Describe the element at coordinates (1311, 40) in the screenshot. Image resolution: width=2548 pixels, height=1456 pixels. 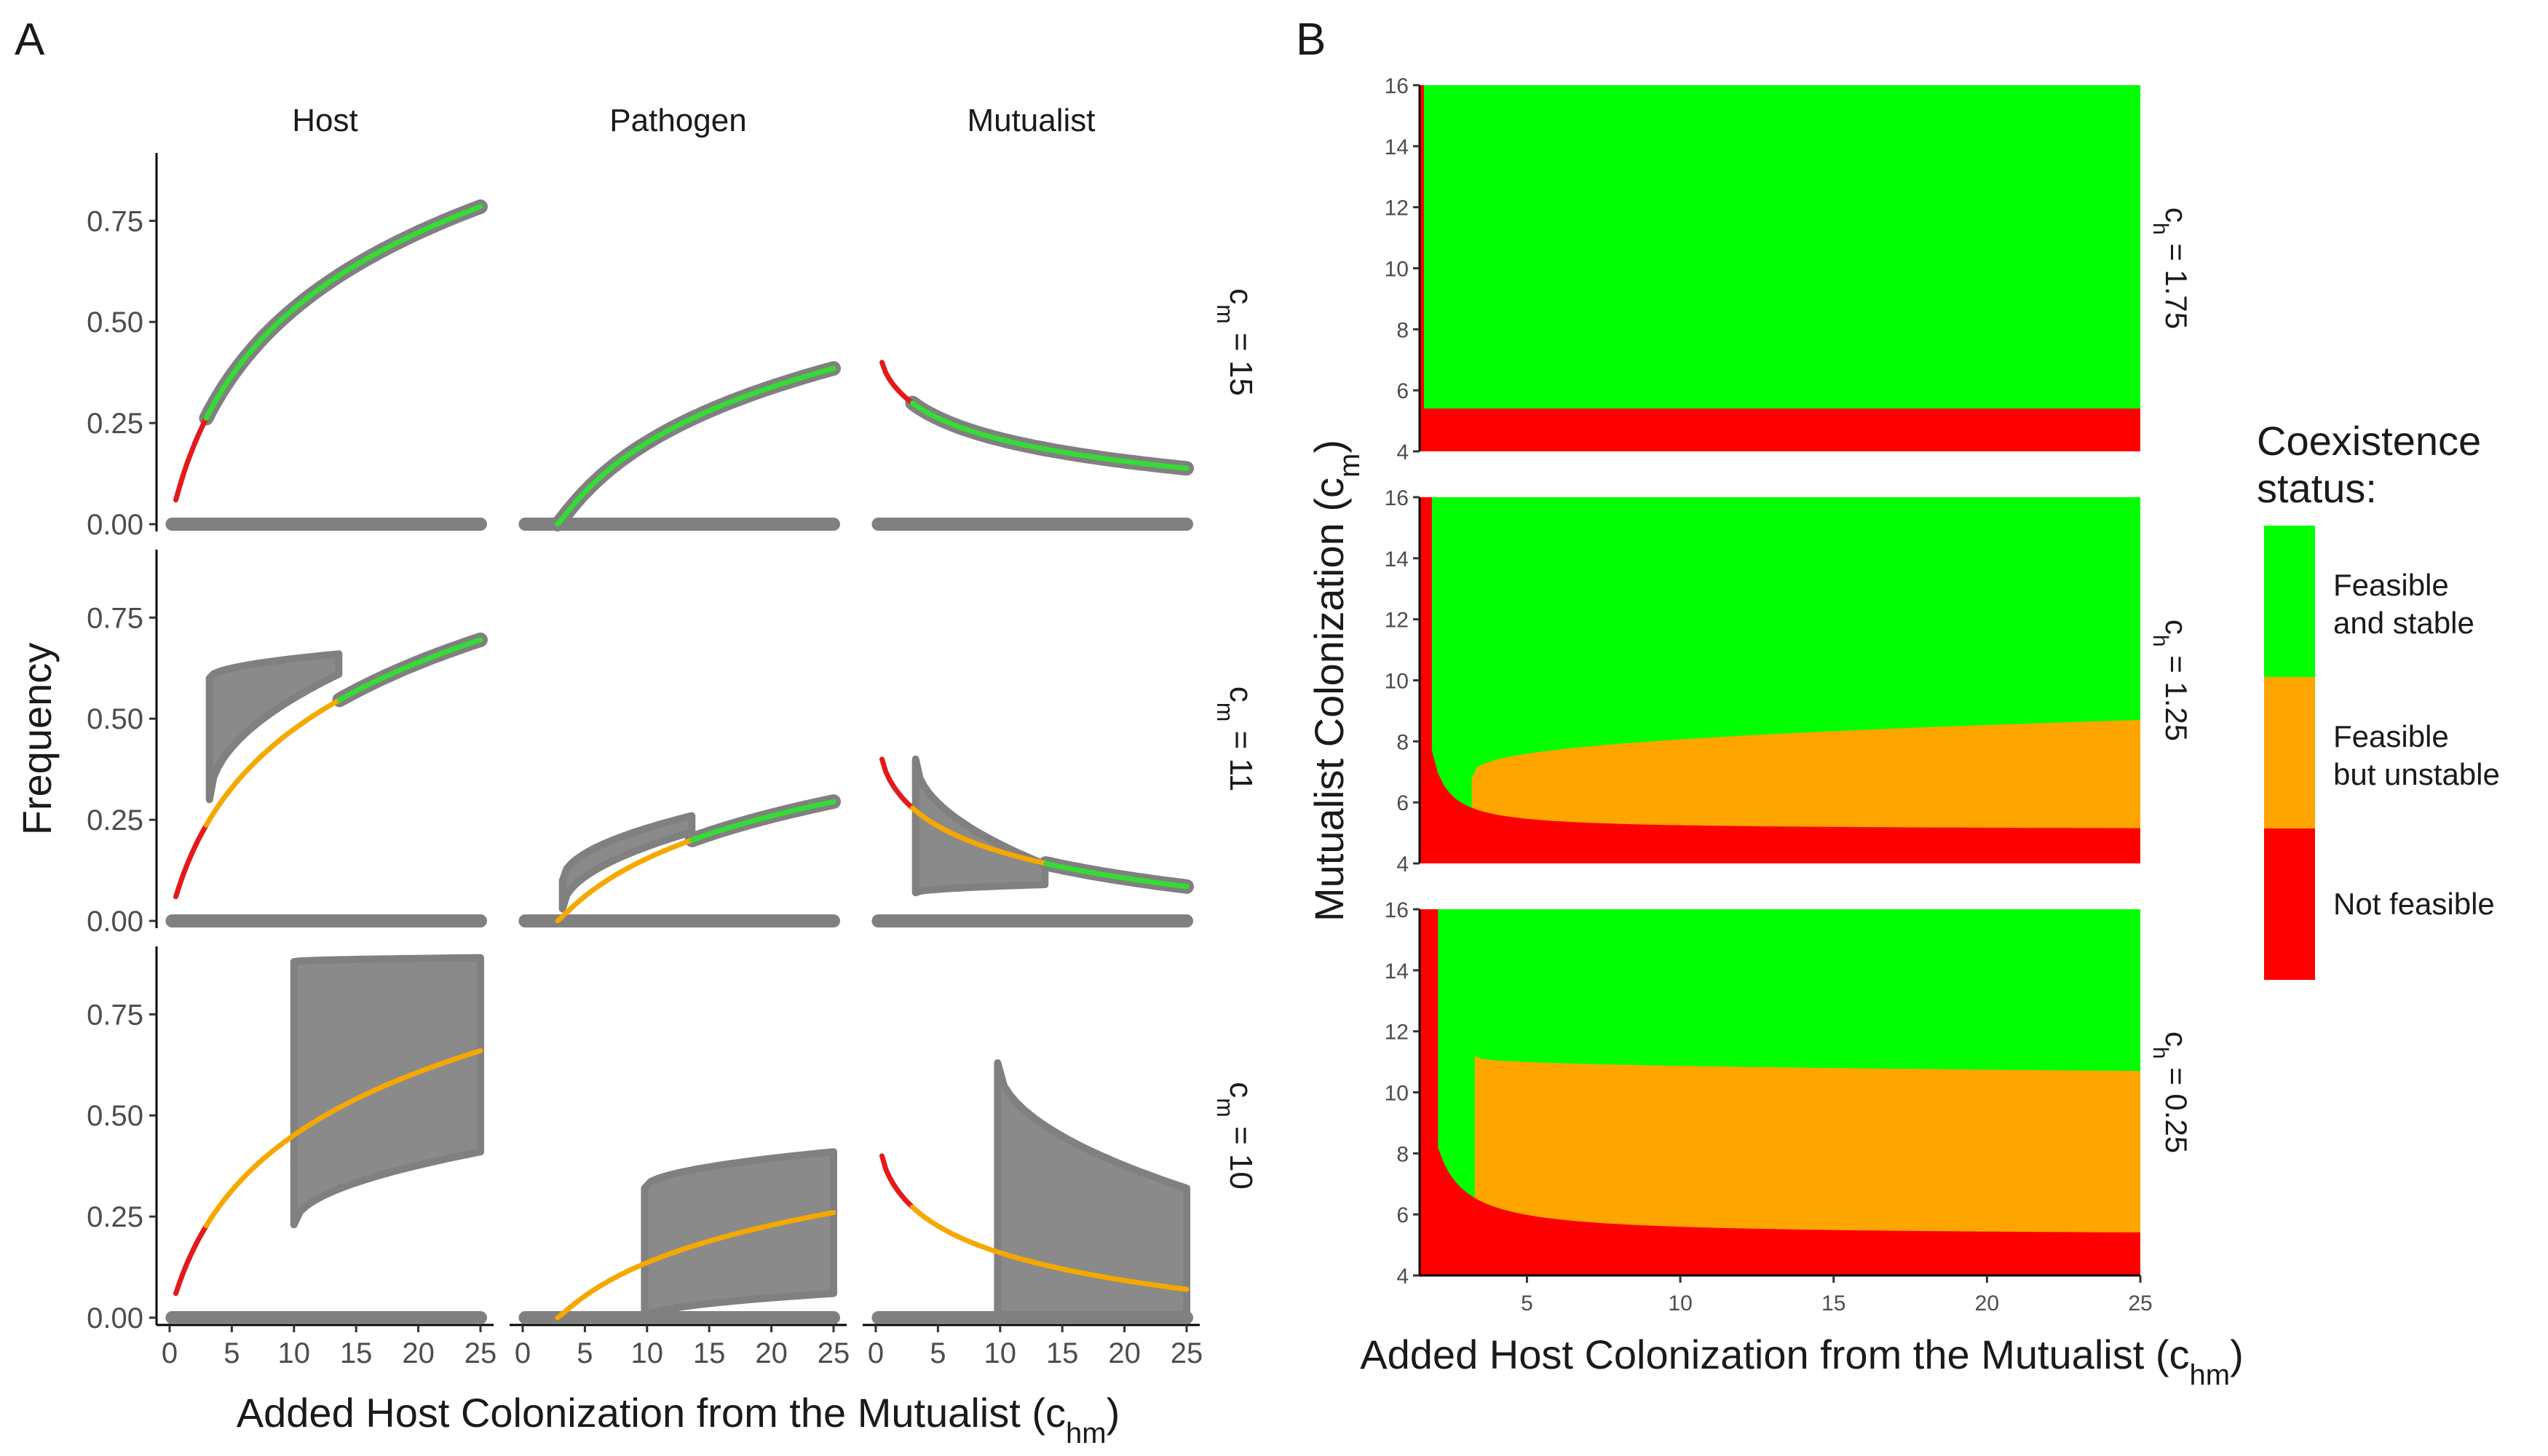
I see `panel-label-b: B` at that location.